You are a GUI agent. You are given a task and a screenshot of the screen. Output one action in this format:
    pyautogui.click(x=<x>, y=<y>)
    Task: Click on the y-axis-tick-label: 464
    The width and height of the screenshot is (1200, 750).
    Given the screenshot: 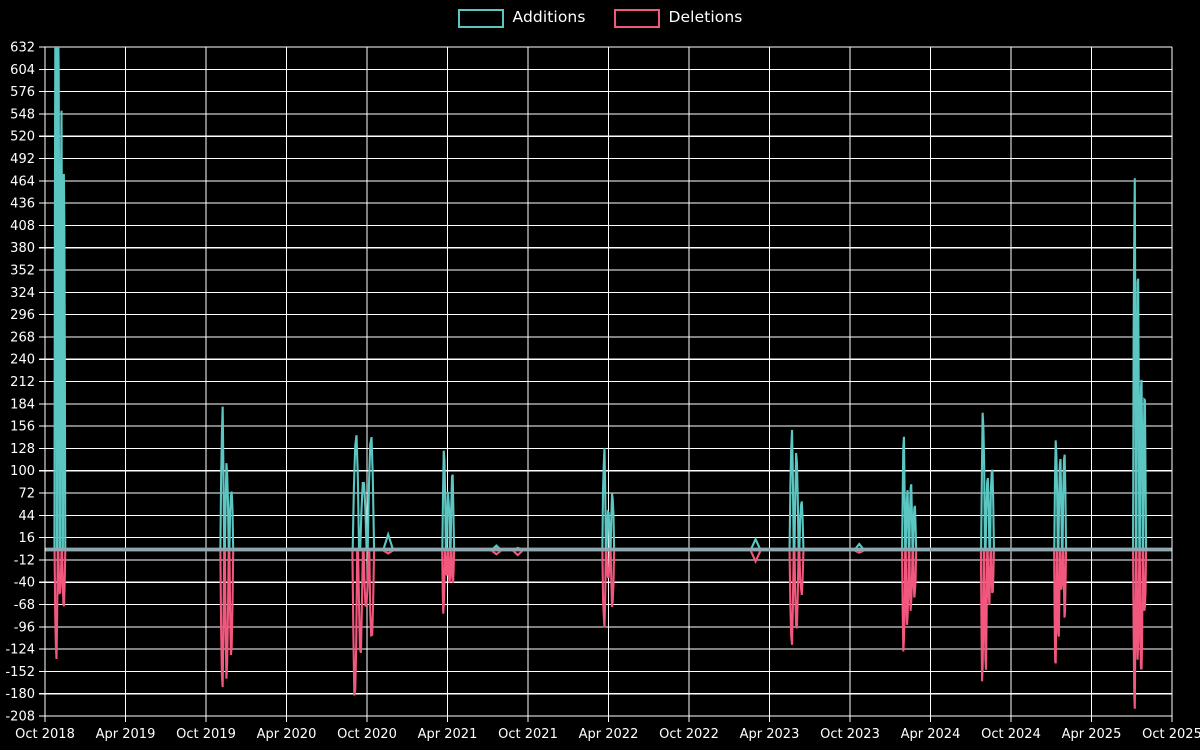 What is the action you would take?
    pyautogui.click(x=22, y=181)
    